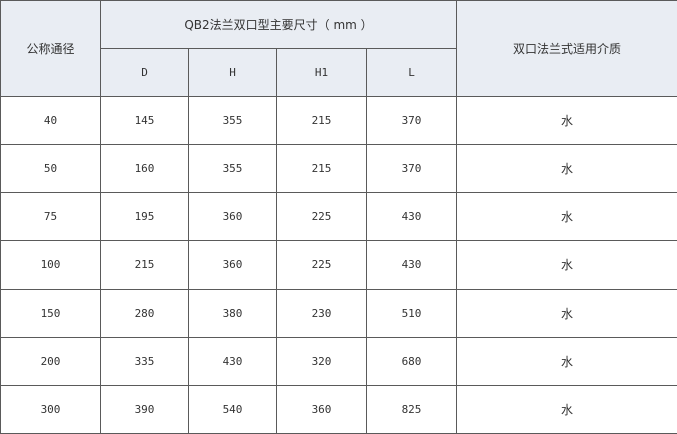 Image resolution: width=677 pixels, height=434 pixels. I want to click on cell-d: 335, so click(144, 361).